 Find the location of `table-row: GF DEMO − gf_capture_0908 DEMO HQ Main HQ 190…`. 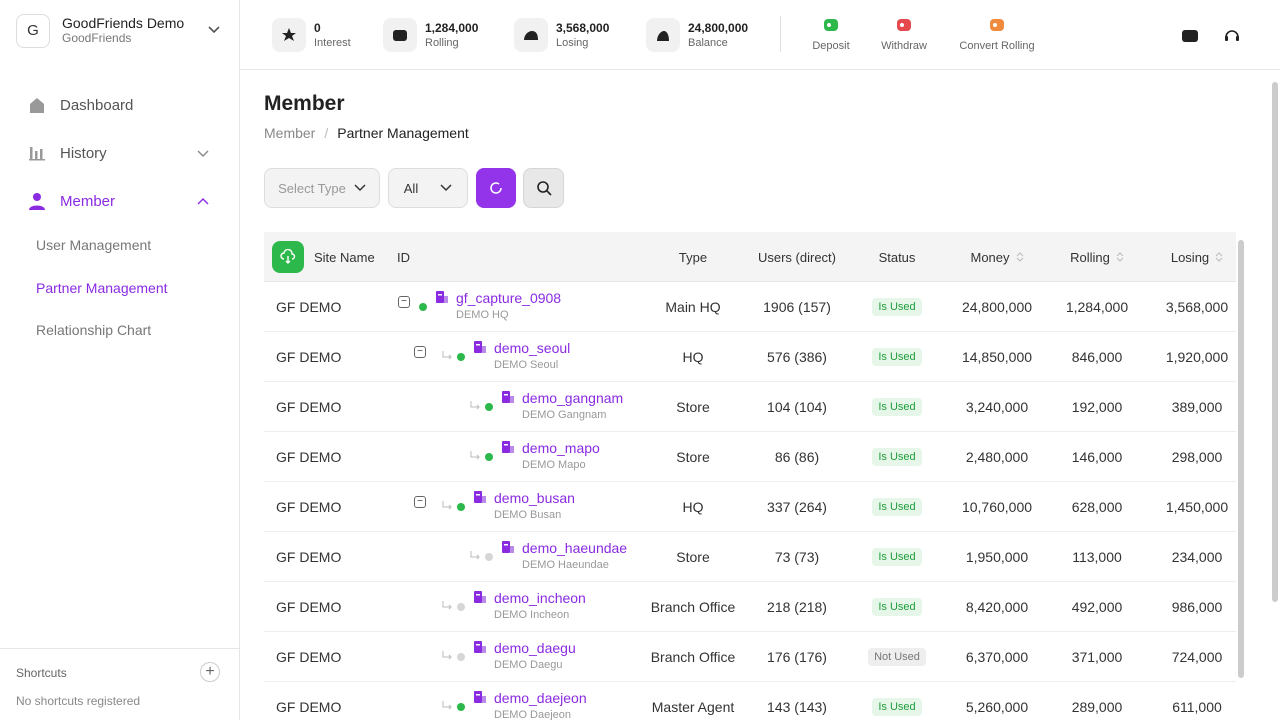

table-row: GF DEMO − gf_capture_0908 DEMO HQ Main HQ 190… is located at coordinates (750, 307).